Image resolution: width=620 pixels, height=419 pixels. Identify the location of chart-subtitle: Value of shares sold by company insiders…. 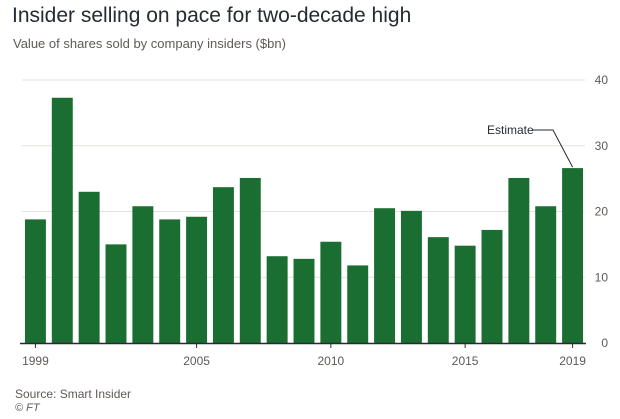
(149, 43).